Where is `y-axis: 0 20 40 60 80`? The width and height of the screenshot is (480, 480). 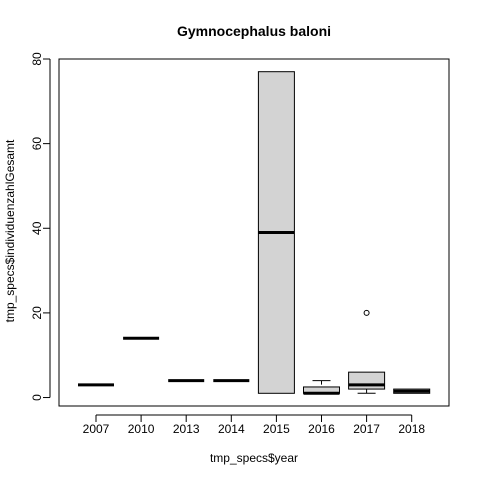 y-axis: 0 20 40 60 80 is located at coordinates (40, 226).